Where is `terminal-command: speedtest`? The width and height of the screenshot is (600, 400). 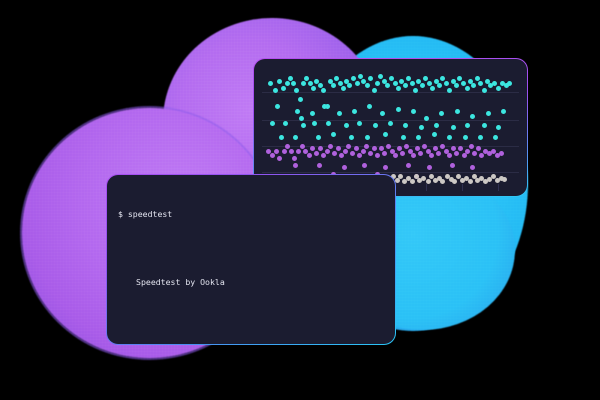 terminal-command: speedtest is located at coordinates (150, 213).